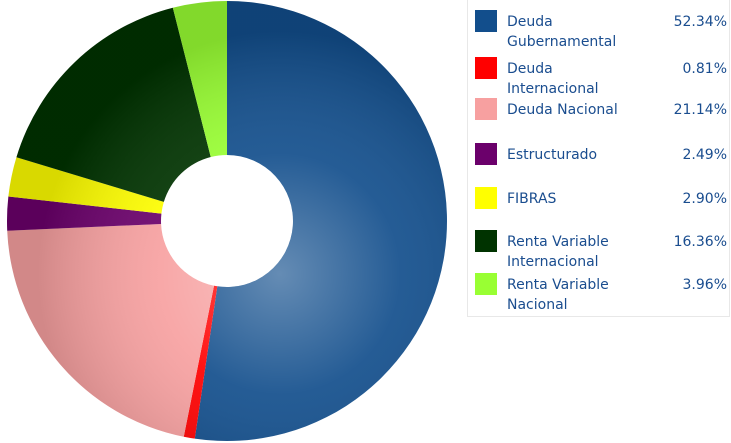  Describe the element at coordinates (558, 252) in the screenshot. I see `legend-label: Renta Variable Internacional` at that location.